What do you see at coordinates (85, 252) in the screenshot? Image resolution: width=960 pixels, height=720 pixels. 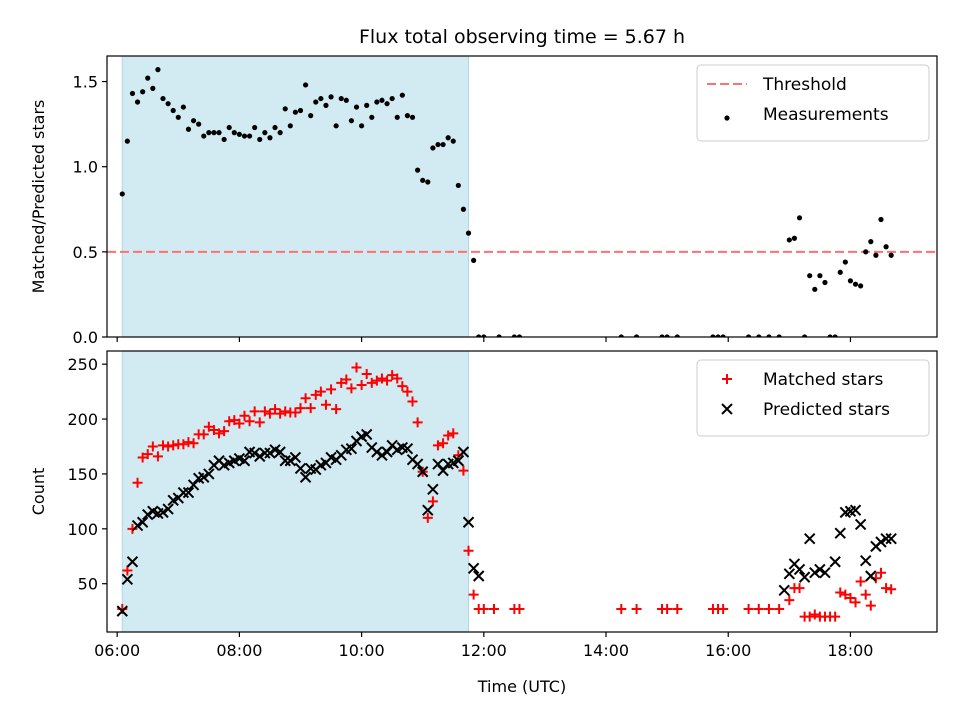 I see `y-tick-label: 0.5` at bounding box center [85, 252].